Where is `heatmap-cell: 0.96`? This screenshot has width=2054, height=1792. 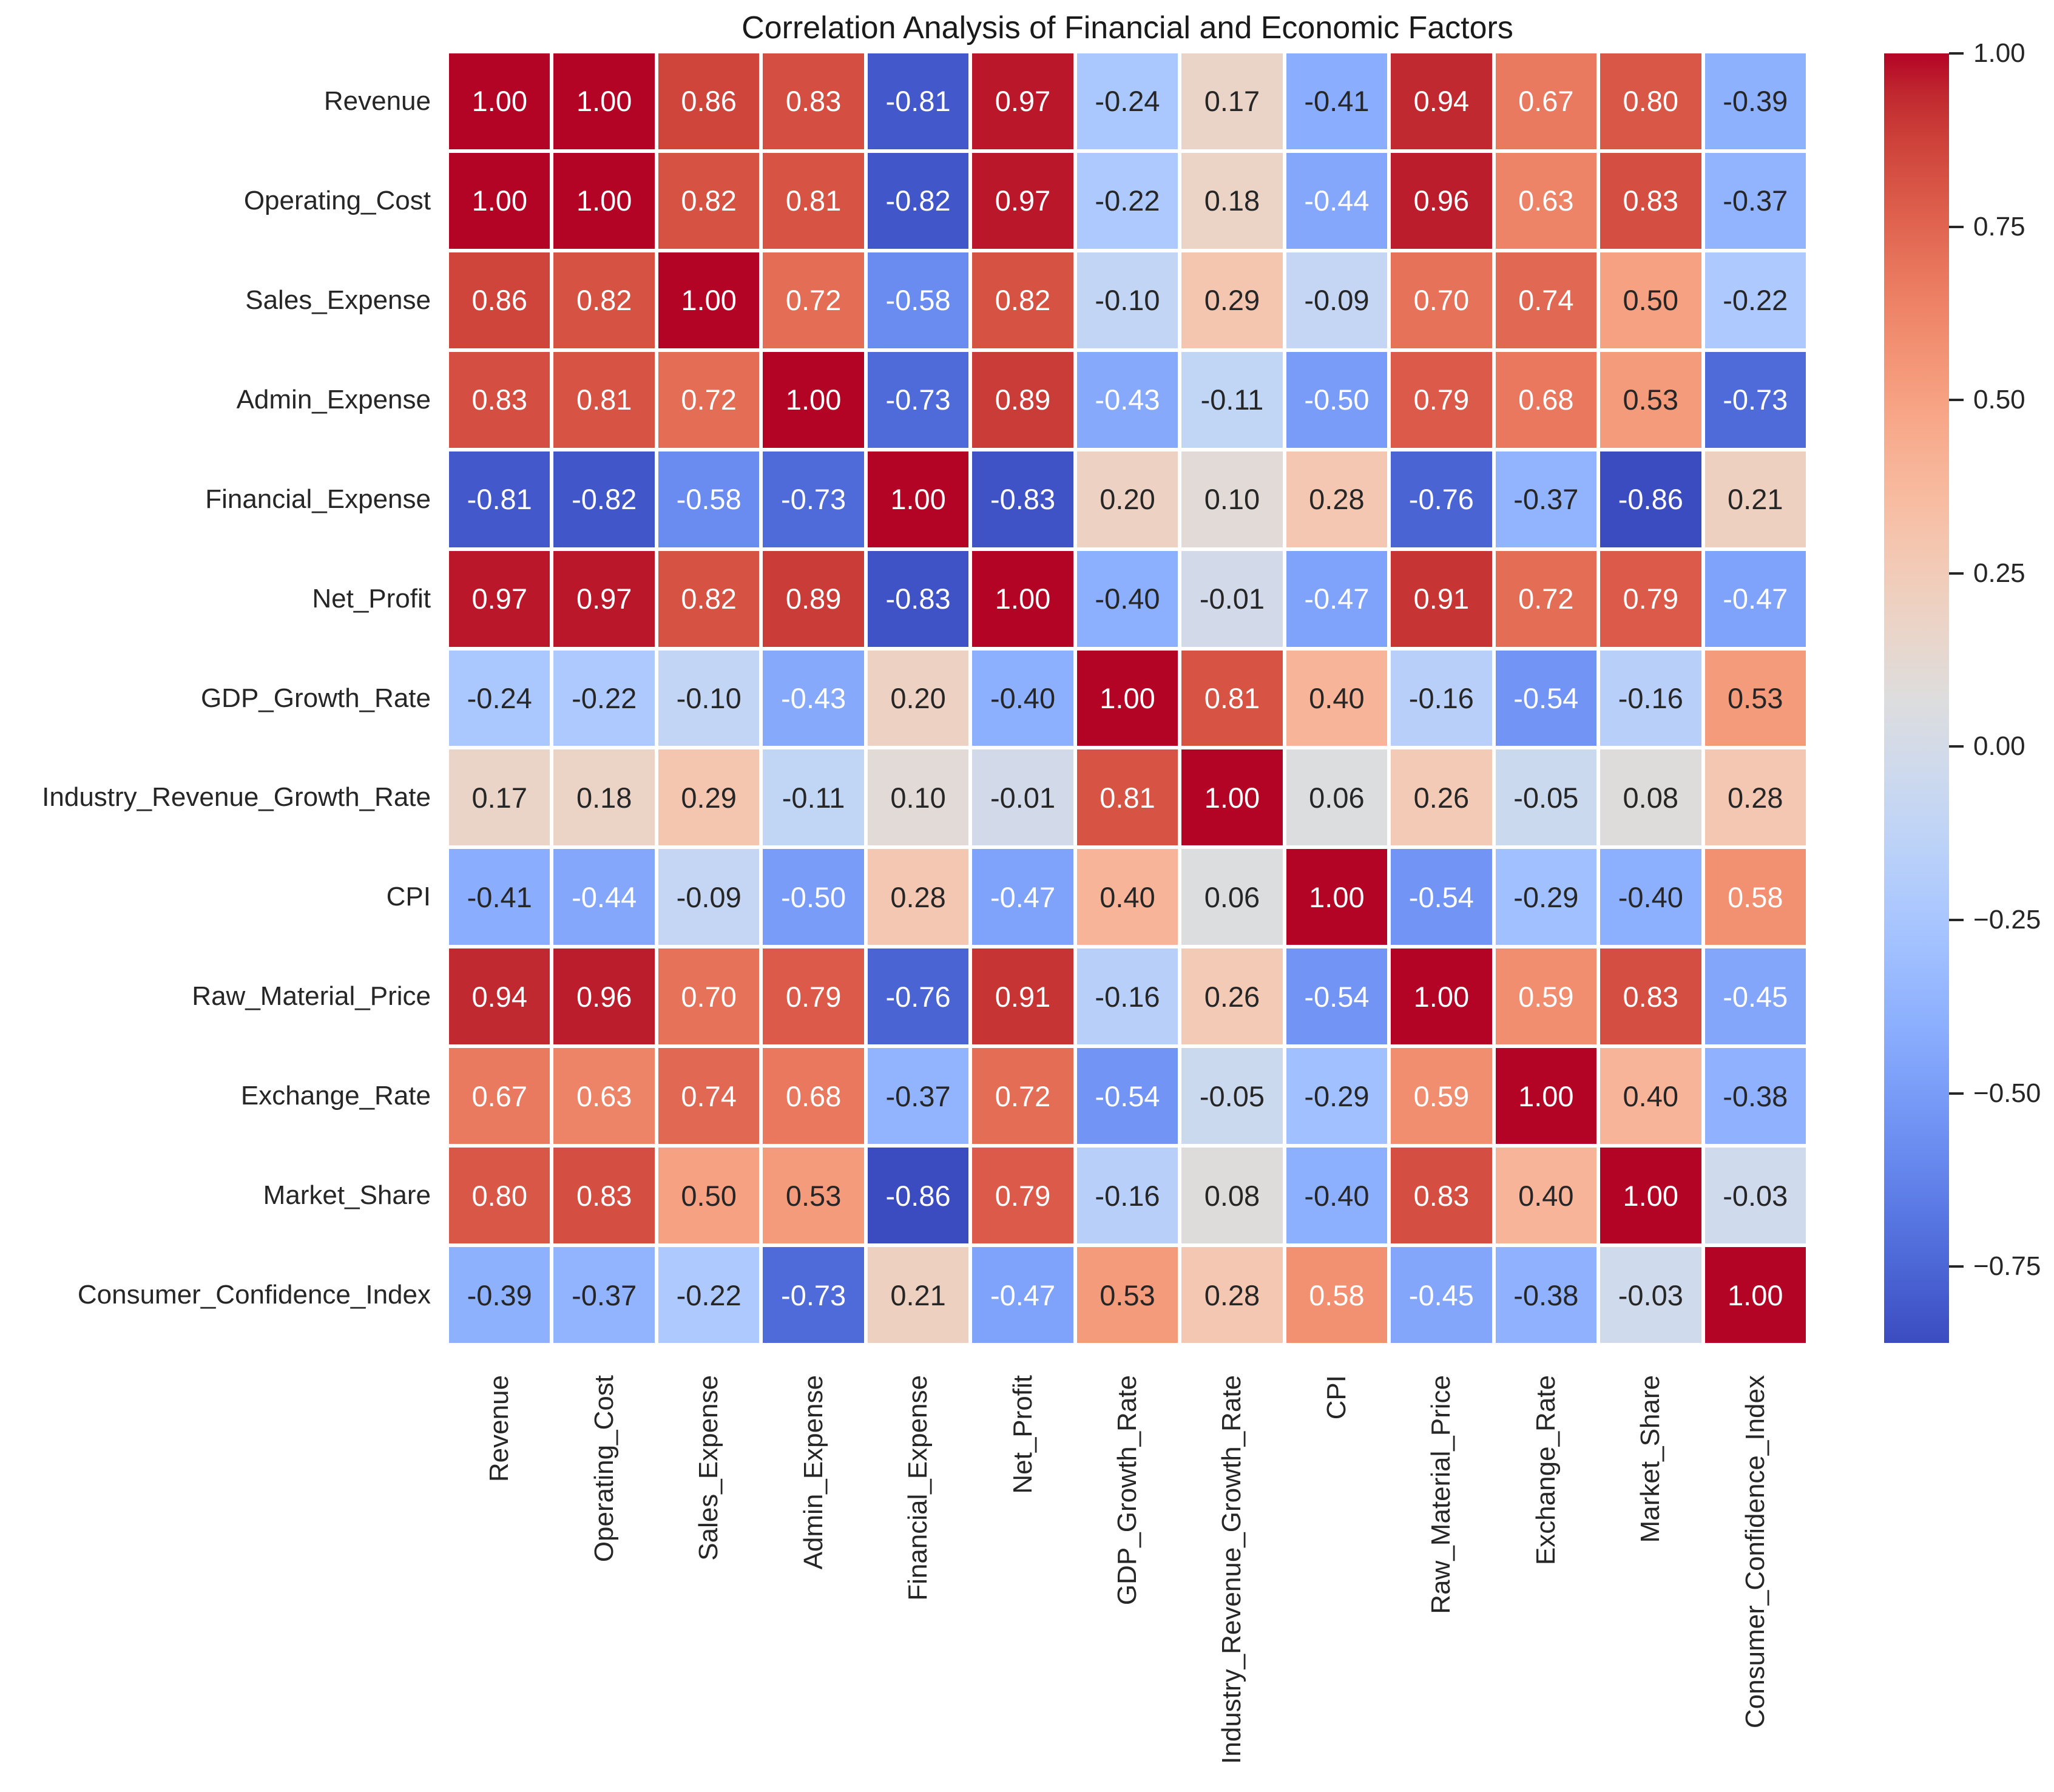
heatmap-cell: 0.96 is located at coordinates (604, 996).